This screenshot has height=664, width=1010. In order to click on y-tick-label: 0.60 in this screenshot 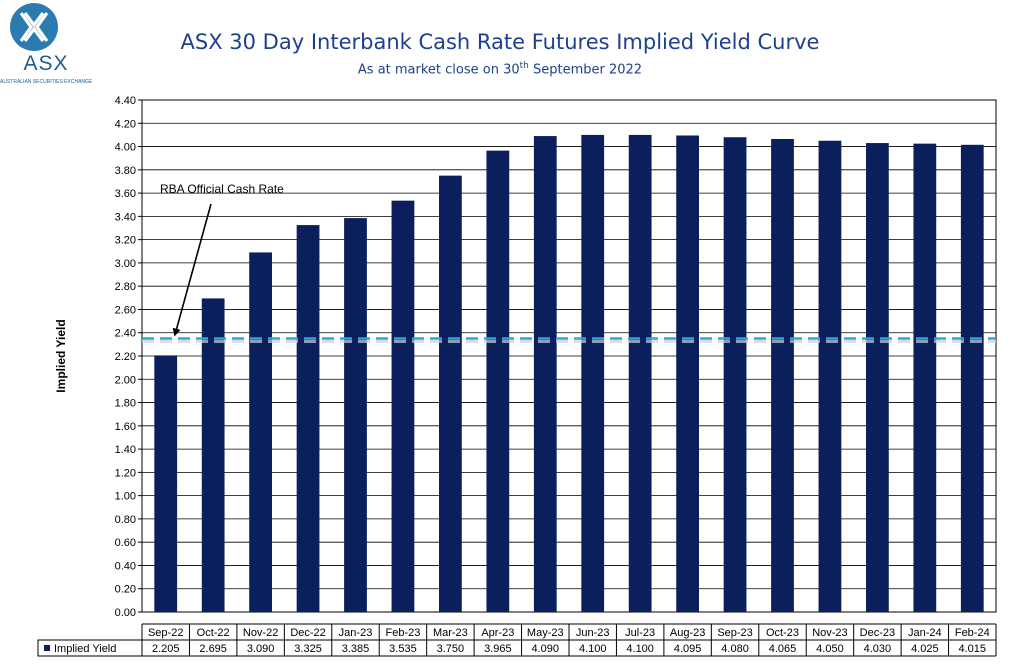, I will do `click(125, 543)`.